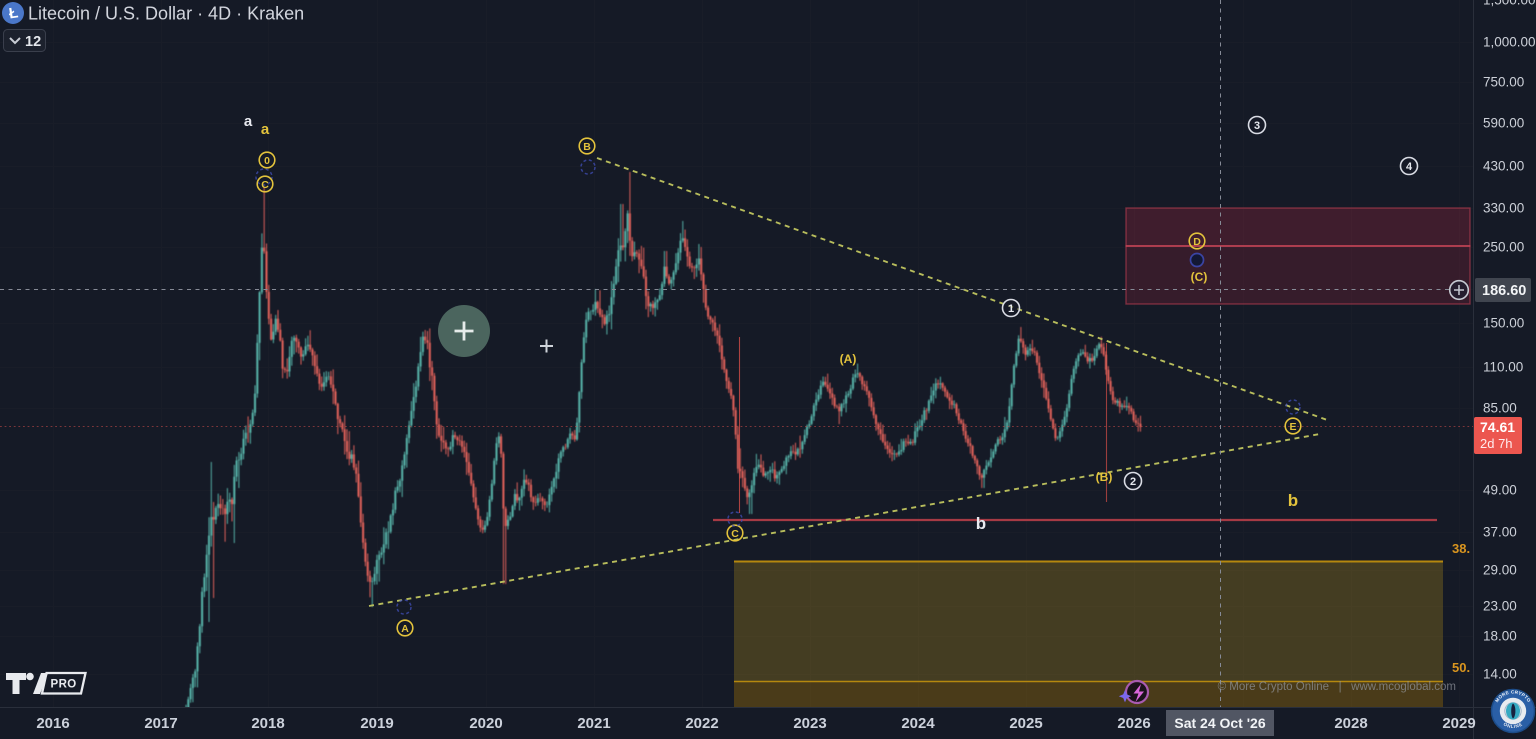 Image resolution: width=1536 pixels, height=739 pixels. Describe the element at coordinates (13, 13) in the screenshot. I see `svg-text: Ł` at that location.